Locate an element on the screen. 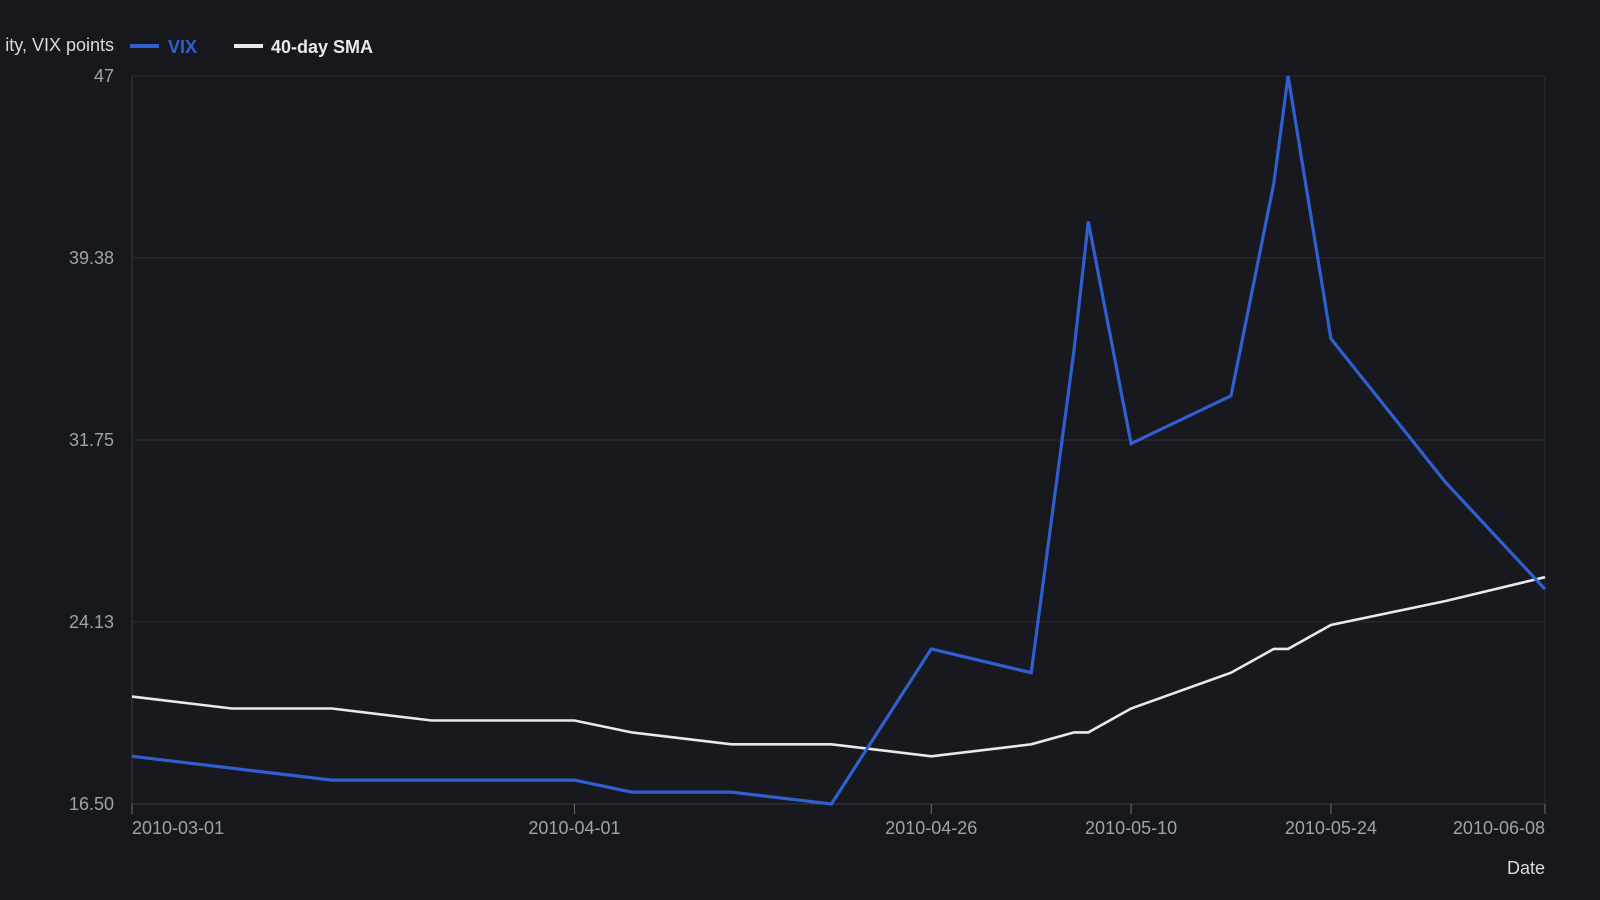 The width and height of the screenshot is (1600, 900). y-axis: 16.50 24.13 31.75 39.38 47 is located at coordinates (101, 440).